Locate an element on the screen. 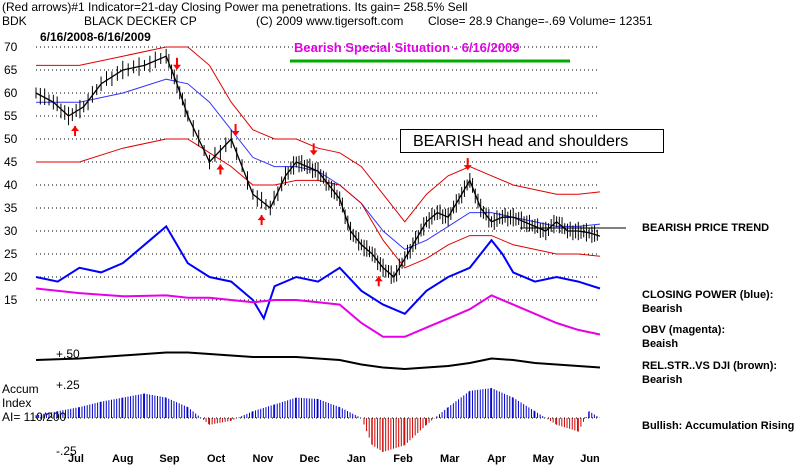 The height and width of the screenshot is (468, 800). x-tick-label: Mar is located at coordinates (450, 459).